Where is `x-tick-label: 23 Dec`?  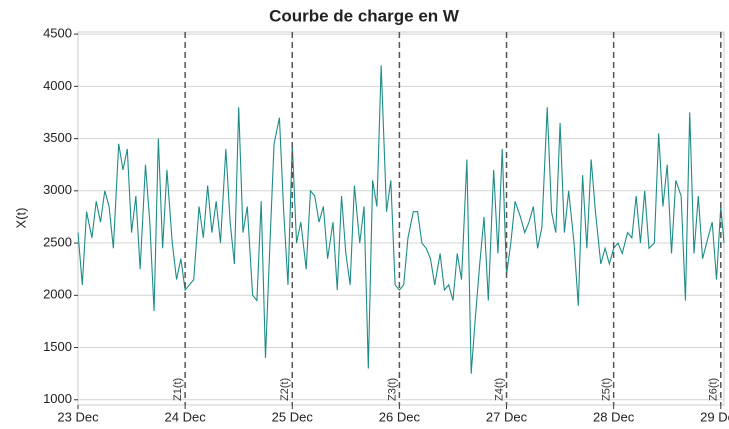 x-tick-label: 23 Dec is located at coordinates (78, 416).